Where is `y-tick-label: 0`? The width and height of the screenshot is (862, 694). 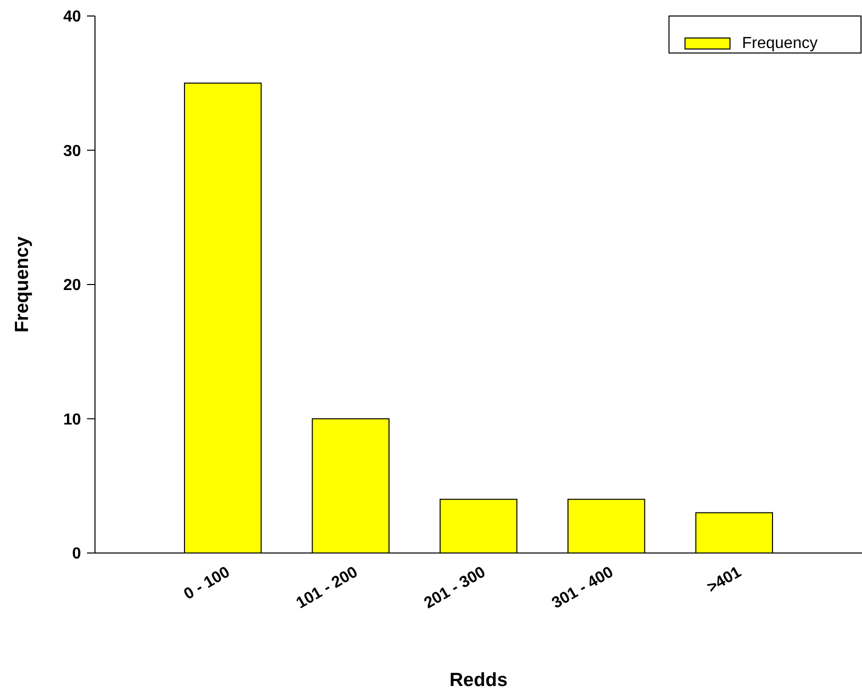 y-tick-label: 0 is located at coordinates (77, 554).